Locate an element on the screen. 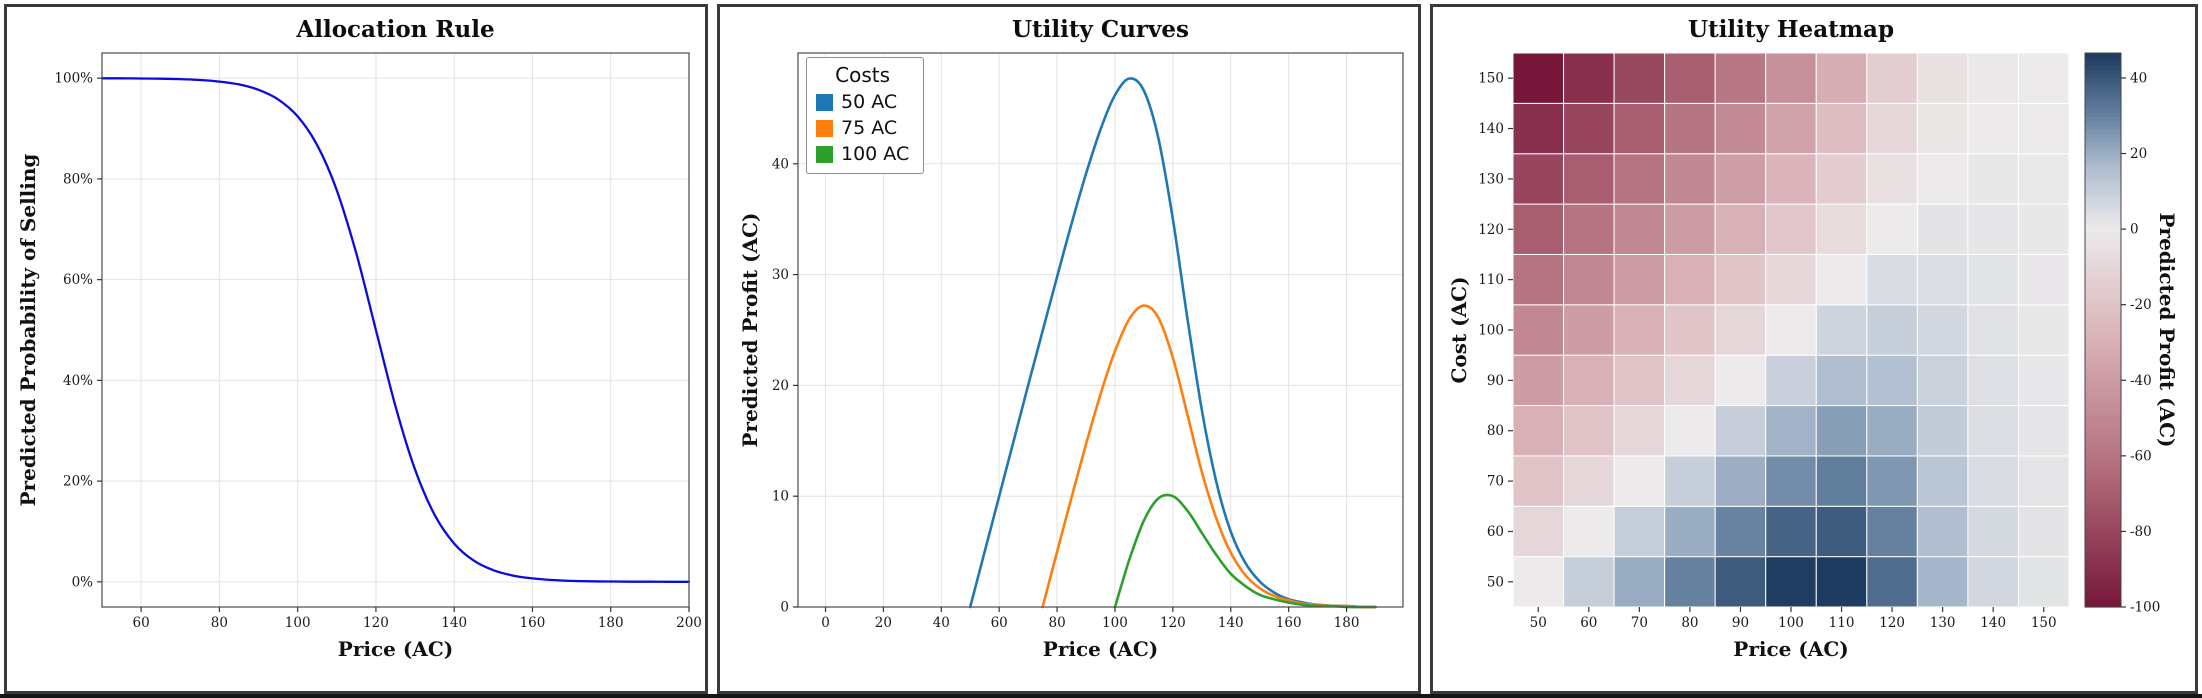 The image size is (2202, 698). x-tick-label: 160 is located at coordinates (533, 623).